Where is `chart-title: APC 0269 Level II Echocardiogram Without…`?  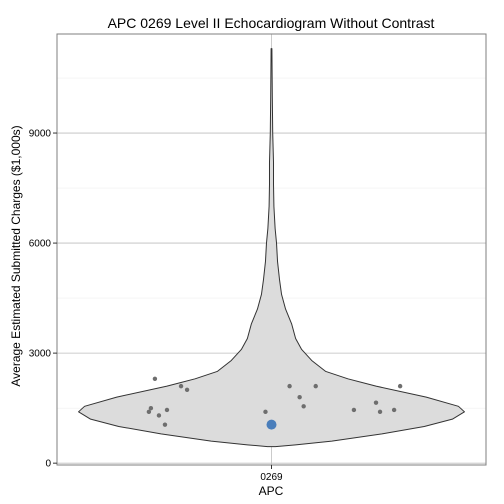
chart-title: APC 0269 Level II Echocardiogram Without… is located at coordinates (271, 23).